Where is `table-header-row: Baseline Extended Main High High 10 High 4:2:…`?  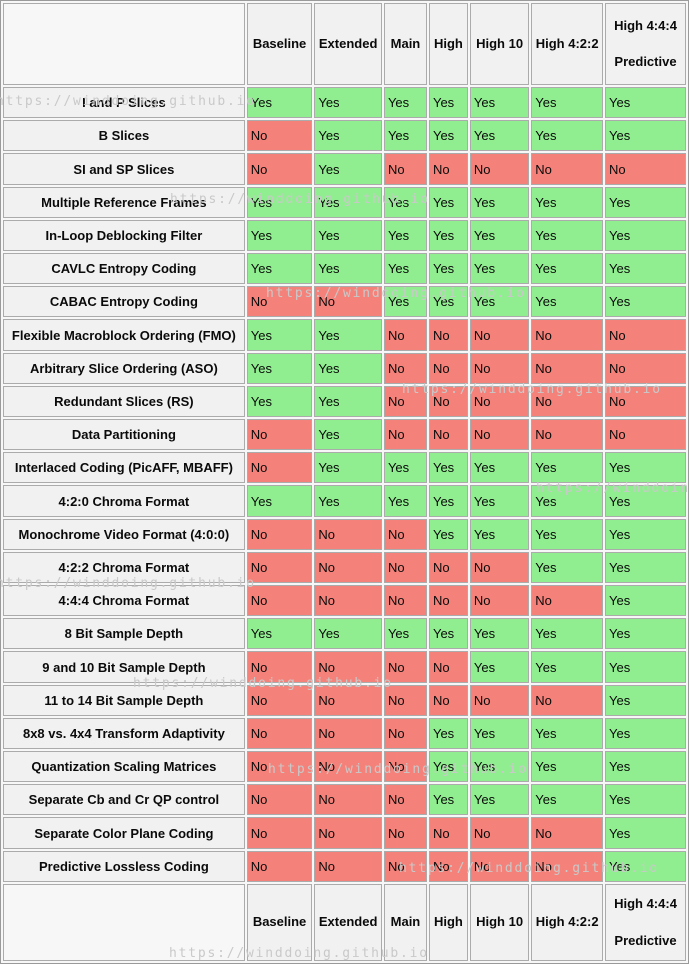 table-header-row: Baseline Extended Main High High 10 High 4:2:… is located at coordinates (344, 44).